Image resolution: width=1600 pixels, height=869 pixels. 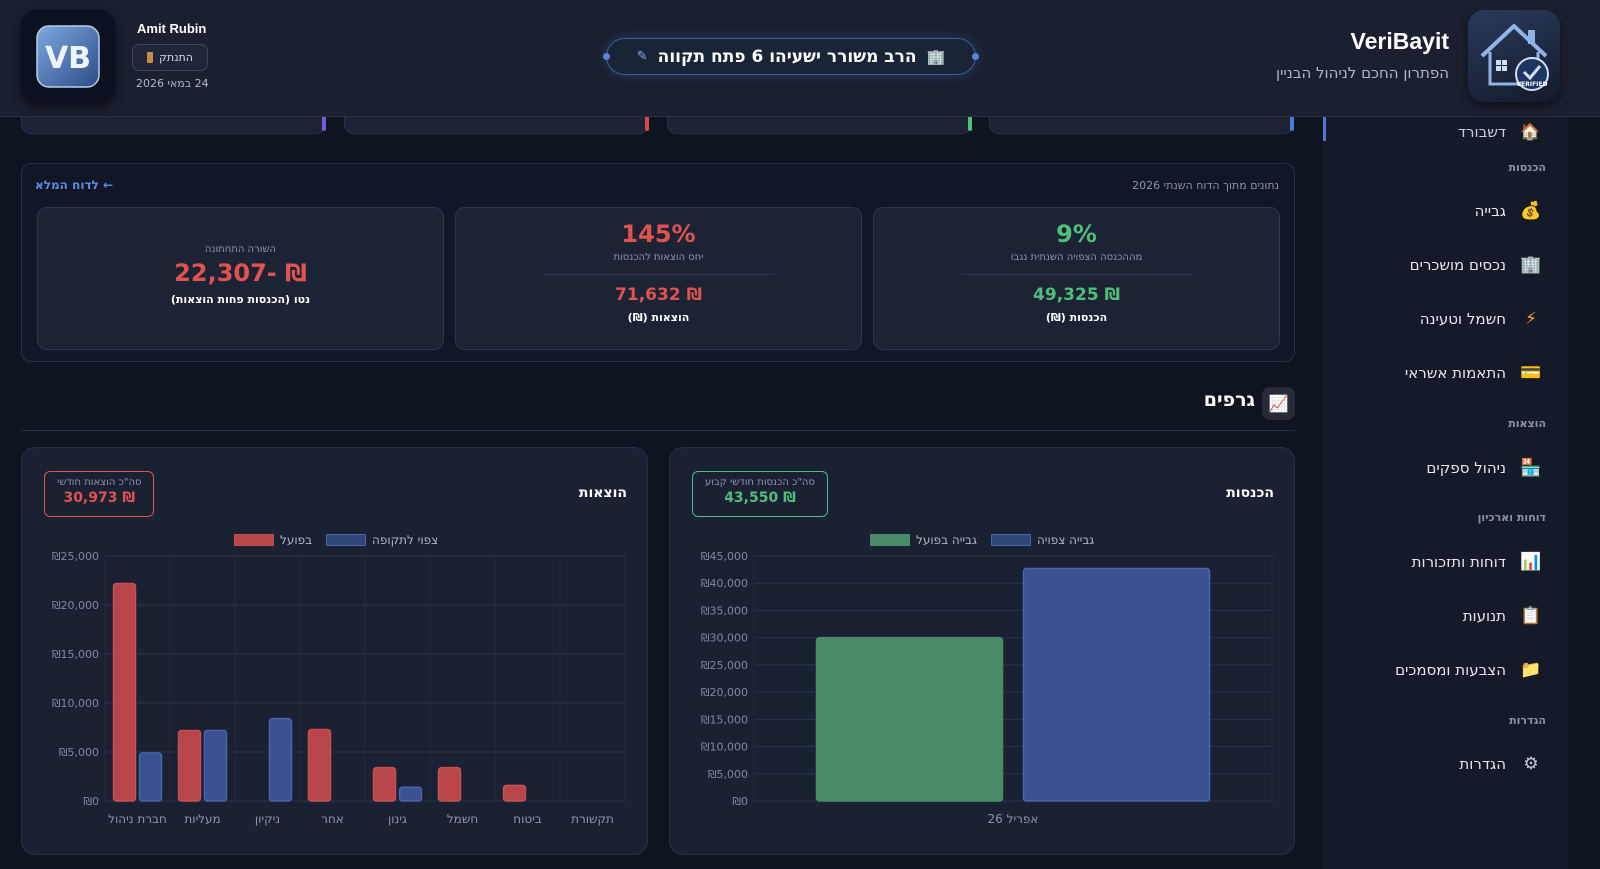 I want to click on brand-name: VeriBayit, so click(x=1399, y=41).